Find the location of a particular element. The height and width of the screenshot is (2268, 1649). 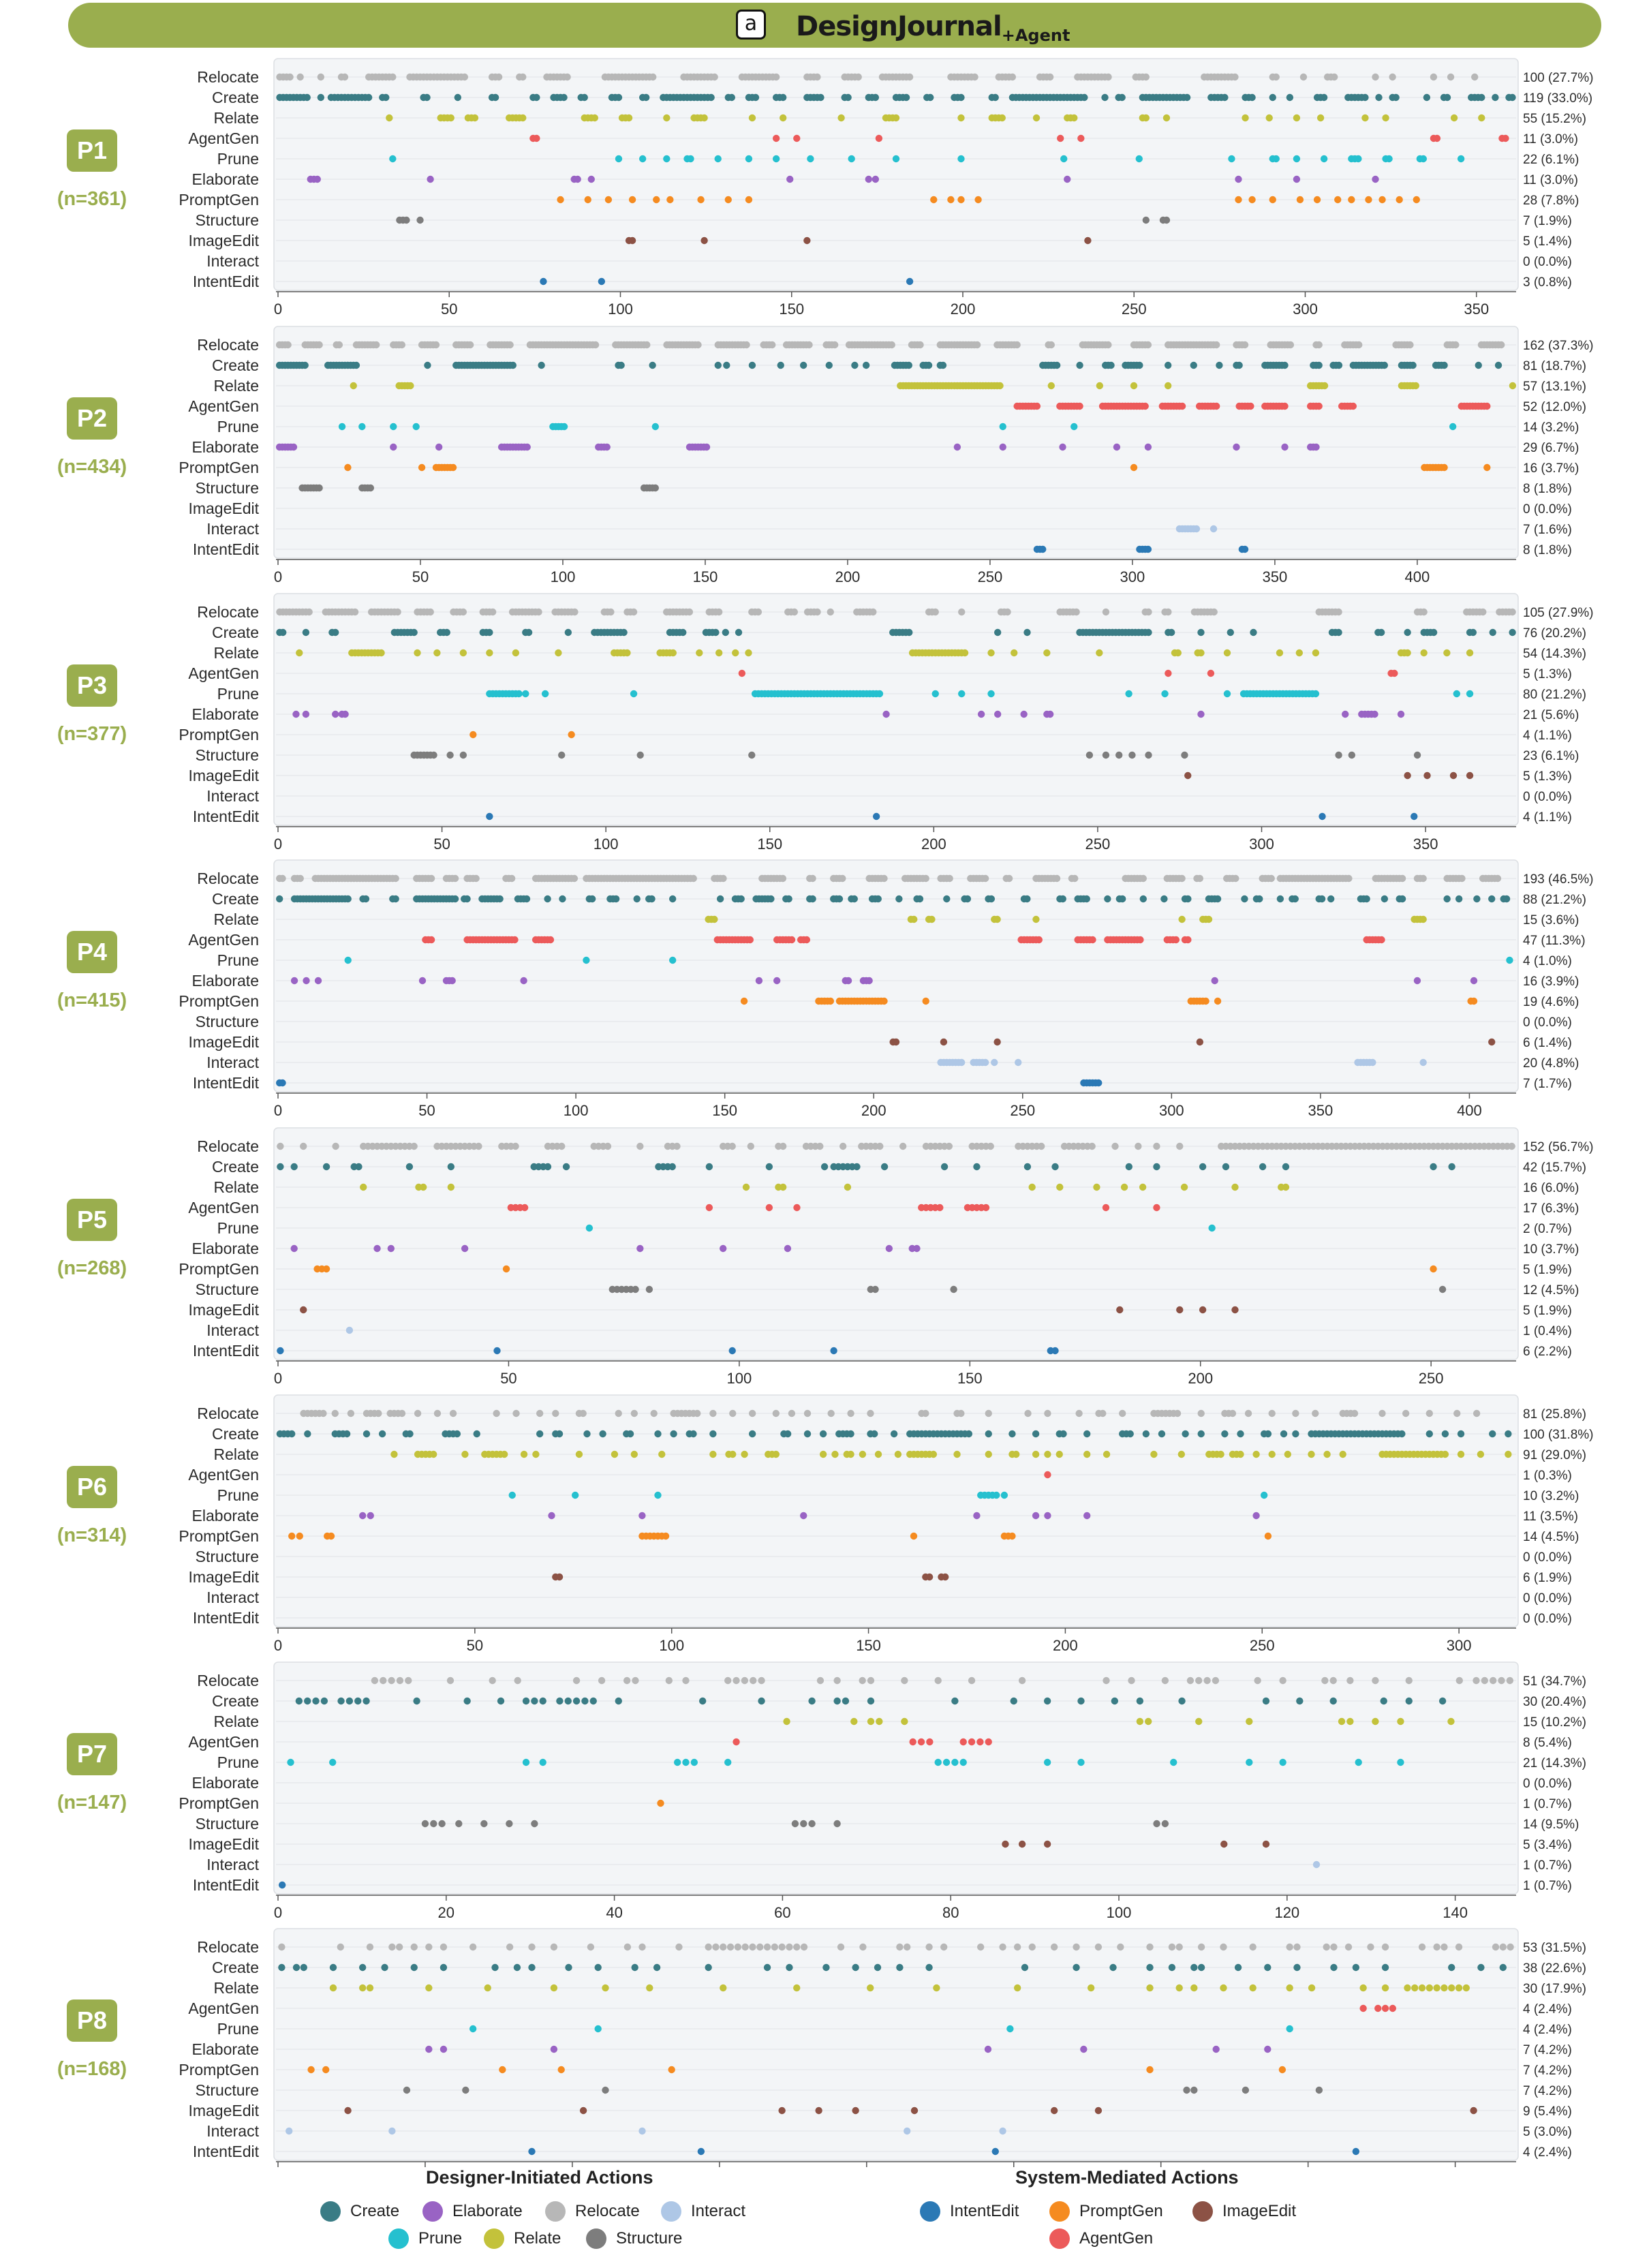

row-count-imageedit: 6 (1.9%) is located at coordinates (1547, 1578).